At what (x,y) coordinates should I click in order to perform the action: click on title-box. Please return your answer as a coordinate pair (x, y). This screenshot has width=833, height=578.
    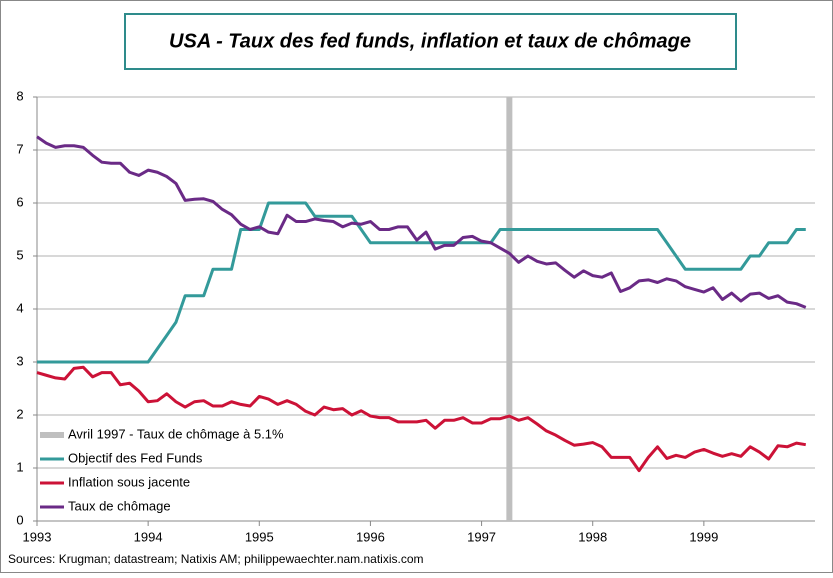
    Looking at the image, I should click on (430, 41).